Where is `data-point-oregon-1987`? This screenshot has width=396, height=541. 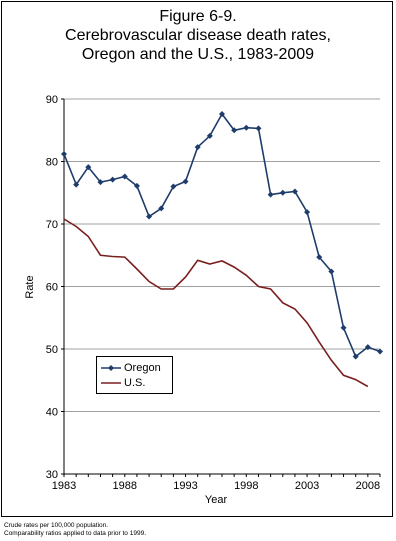 data-point-oregon-1987 is located at coordinates (112, 179).